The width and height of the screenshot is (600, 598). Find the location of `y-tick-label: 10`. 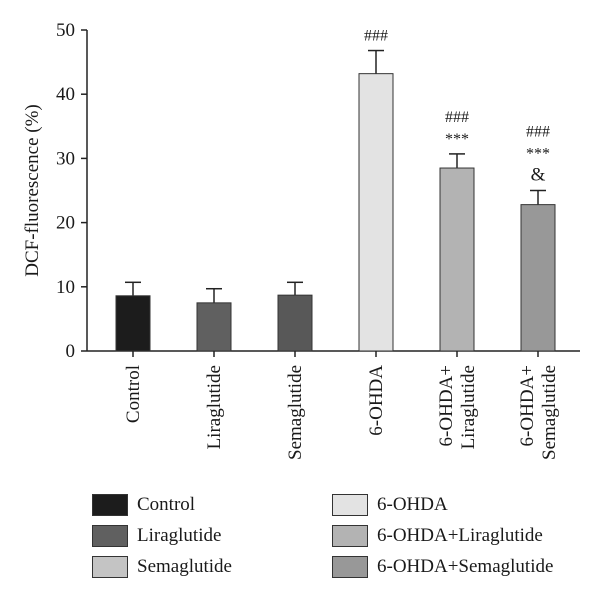

y-tick-label: 10 is located at coordinates (65, 287).